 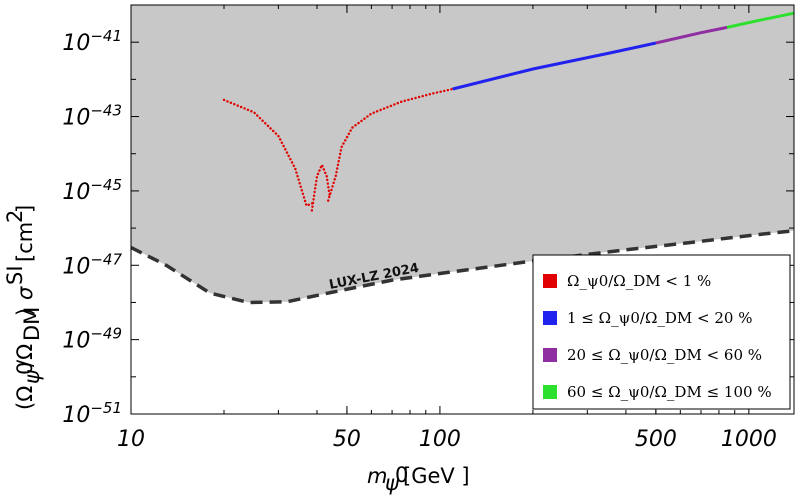 I want to click on legend-label: 20 ≤ Ω_ψ0/Ω_DM < 60 %, so click(x=664, y=355).